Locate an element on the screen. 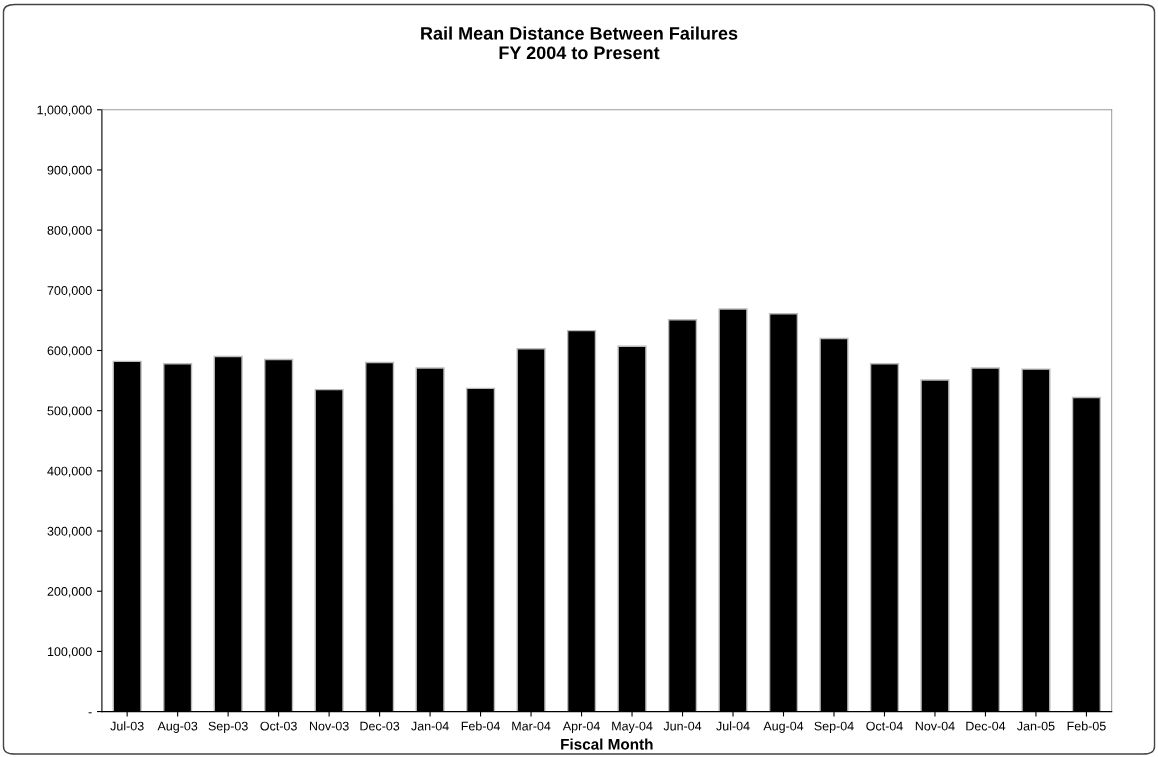 Image resolution: width=1158 pixels, height=757 pixels. x-tick-label: Dec-04 is located at coordinates (986, 726).